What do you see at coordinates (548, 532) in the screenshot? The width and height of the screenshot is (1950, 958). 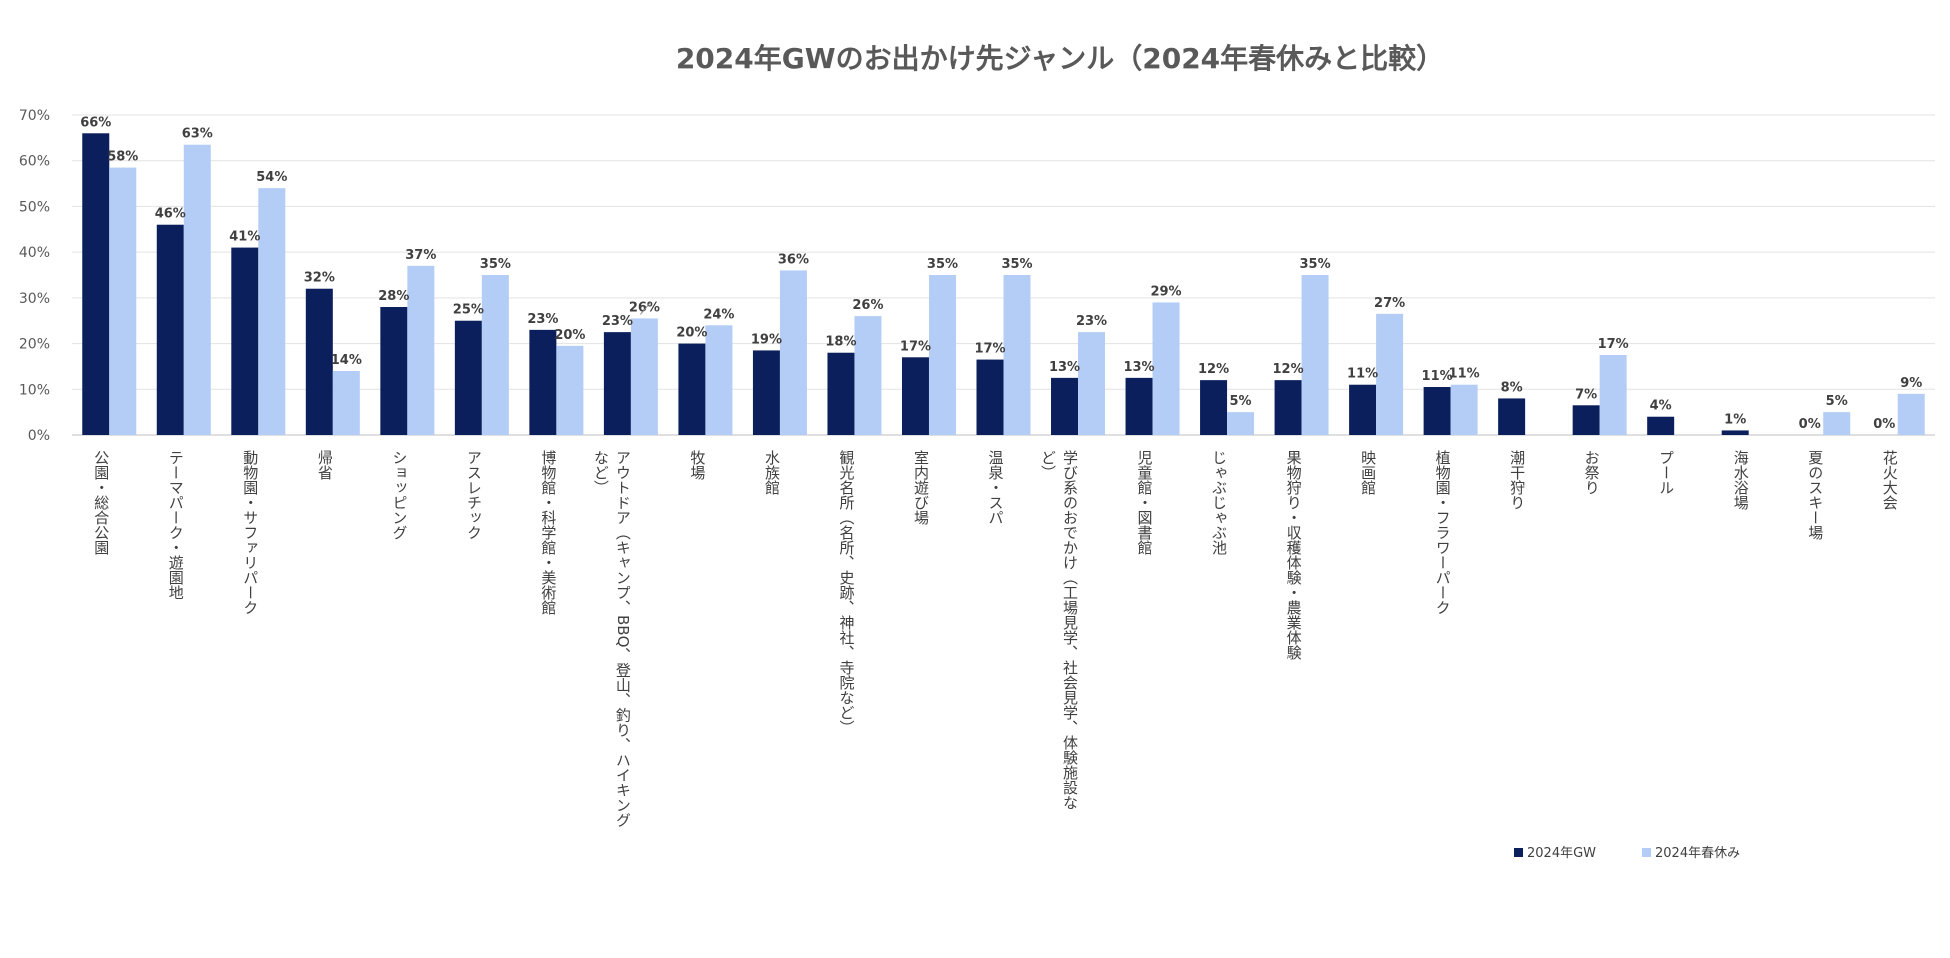 I see `category-label: 博物館・科学館・美術館` at bounding box center [548, 532].